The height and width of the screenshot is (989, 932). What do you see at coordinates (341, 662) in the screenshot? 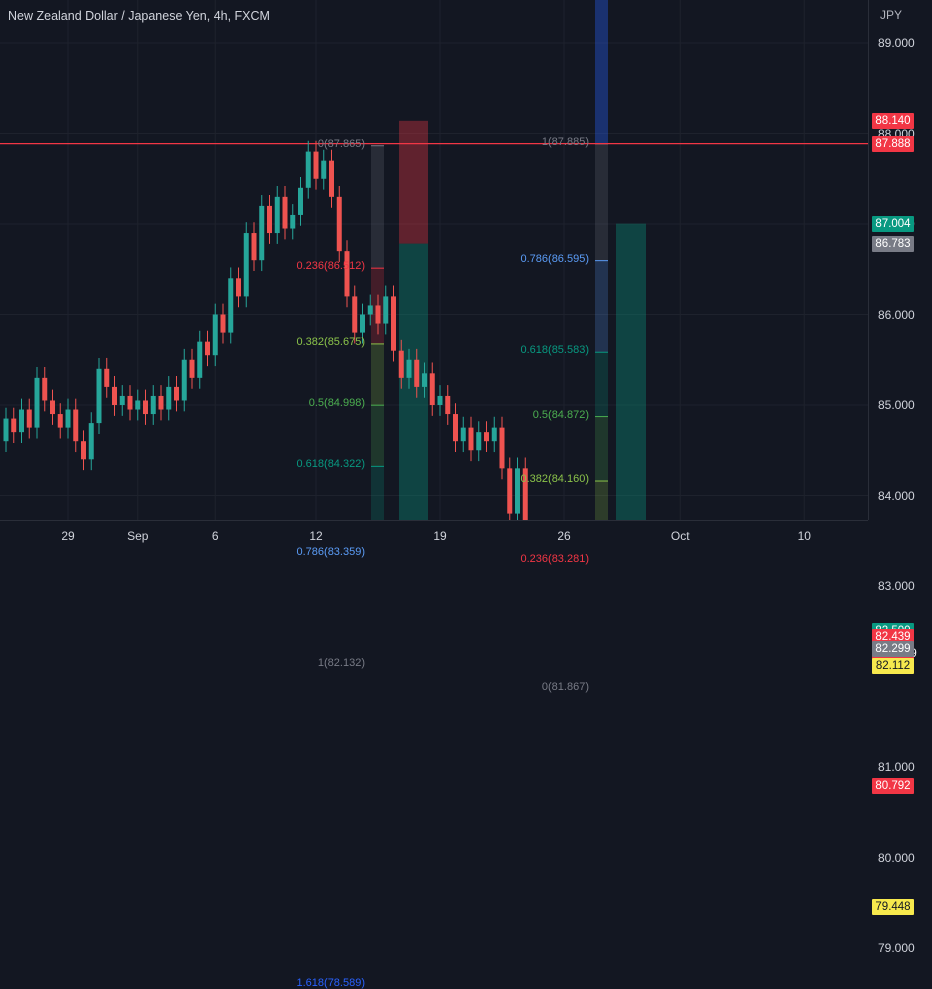
I see `fib-left-label: 1(82.132)` at bounding box center [341, 662].